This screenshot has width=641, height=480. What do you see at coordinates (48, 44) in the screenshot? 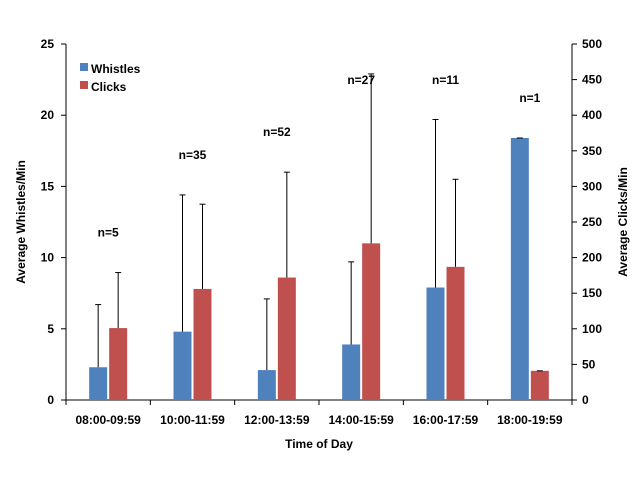
I see `left-y-tick-label: 25` at bounding box center [48, 44].